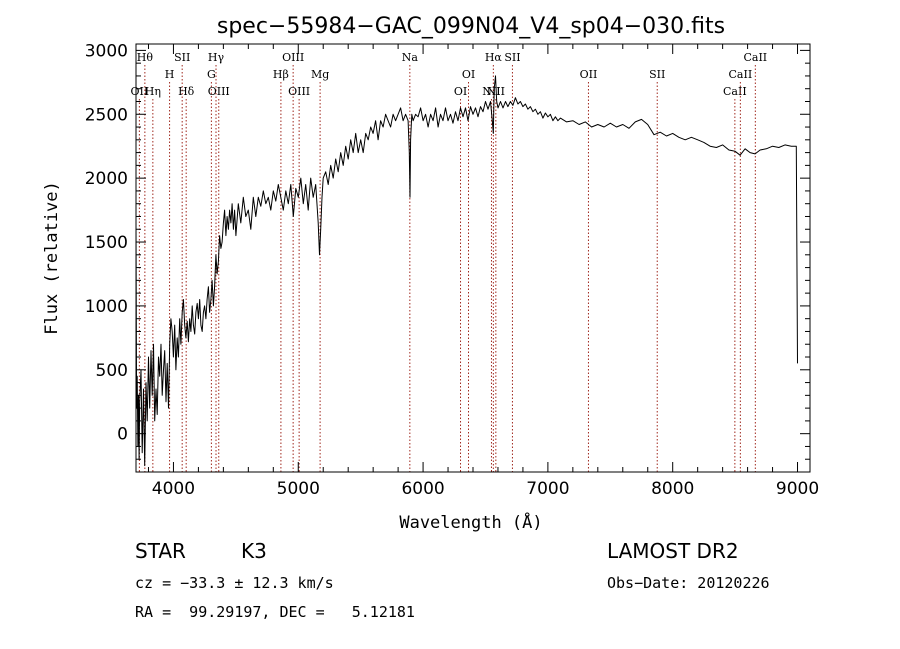  I want to click on x-tick-label: 6000, so click(422, 489).